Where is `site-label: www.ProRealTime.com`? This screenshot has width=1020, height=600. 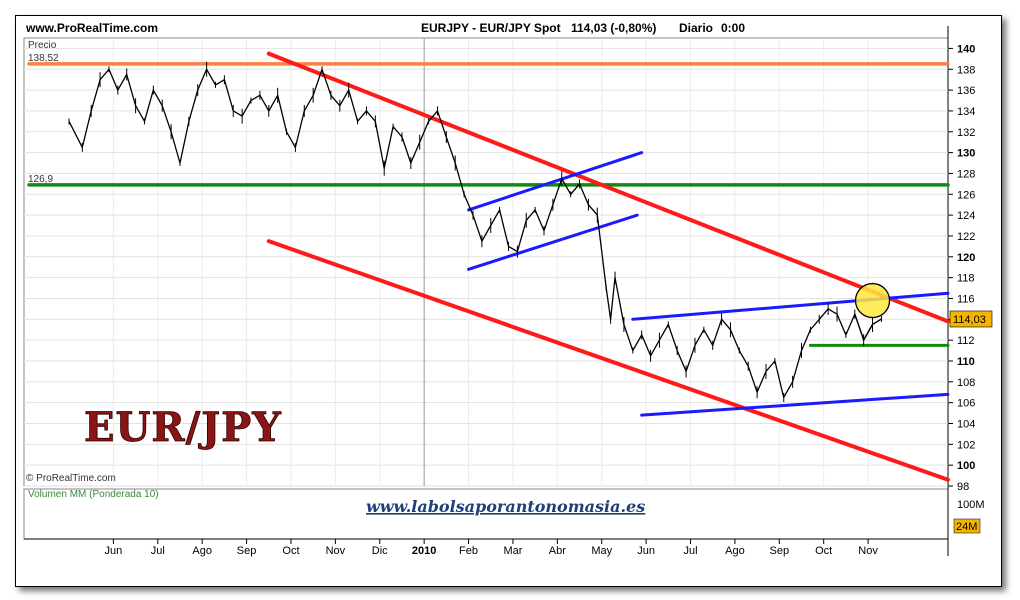
site-label: www.ProRealTime.com is located at coordinates (92, 28).